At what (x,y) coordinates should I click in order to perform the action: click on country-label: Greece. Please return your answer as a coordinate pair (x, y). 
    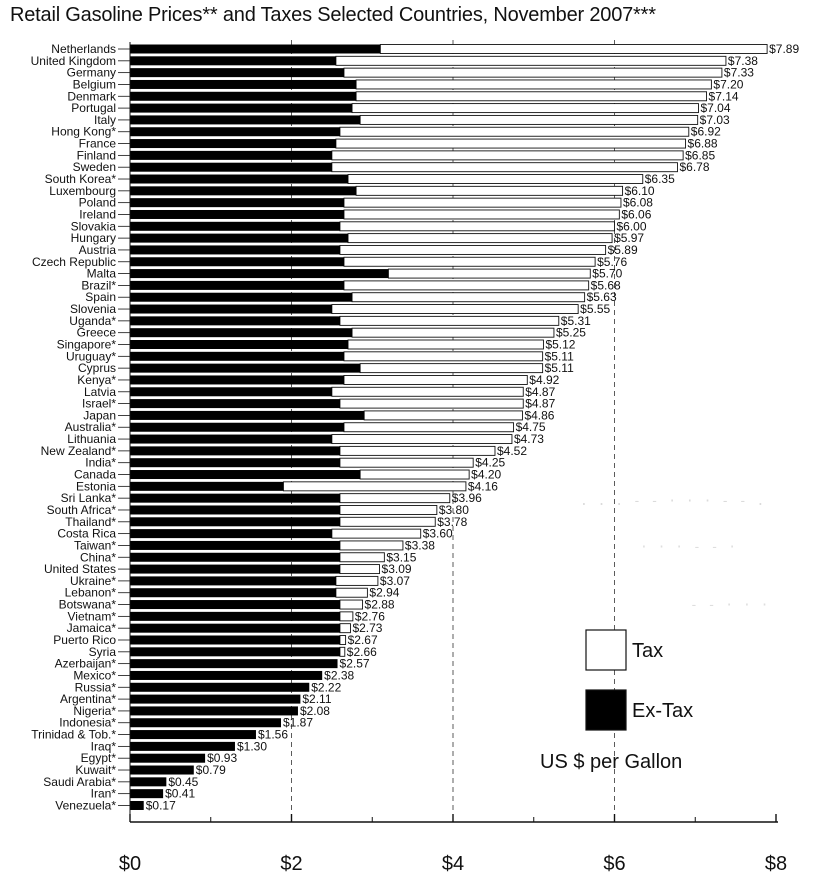
    Looking at the image, I should click on (97, 333).